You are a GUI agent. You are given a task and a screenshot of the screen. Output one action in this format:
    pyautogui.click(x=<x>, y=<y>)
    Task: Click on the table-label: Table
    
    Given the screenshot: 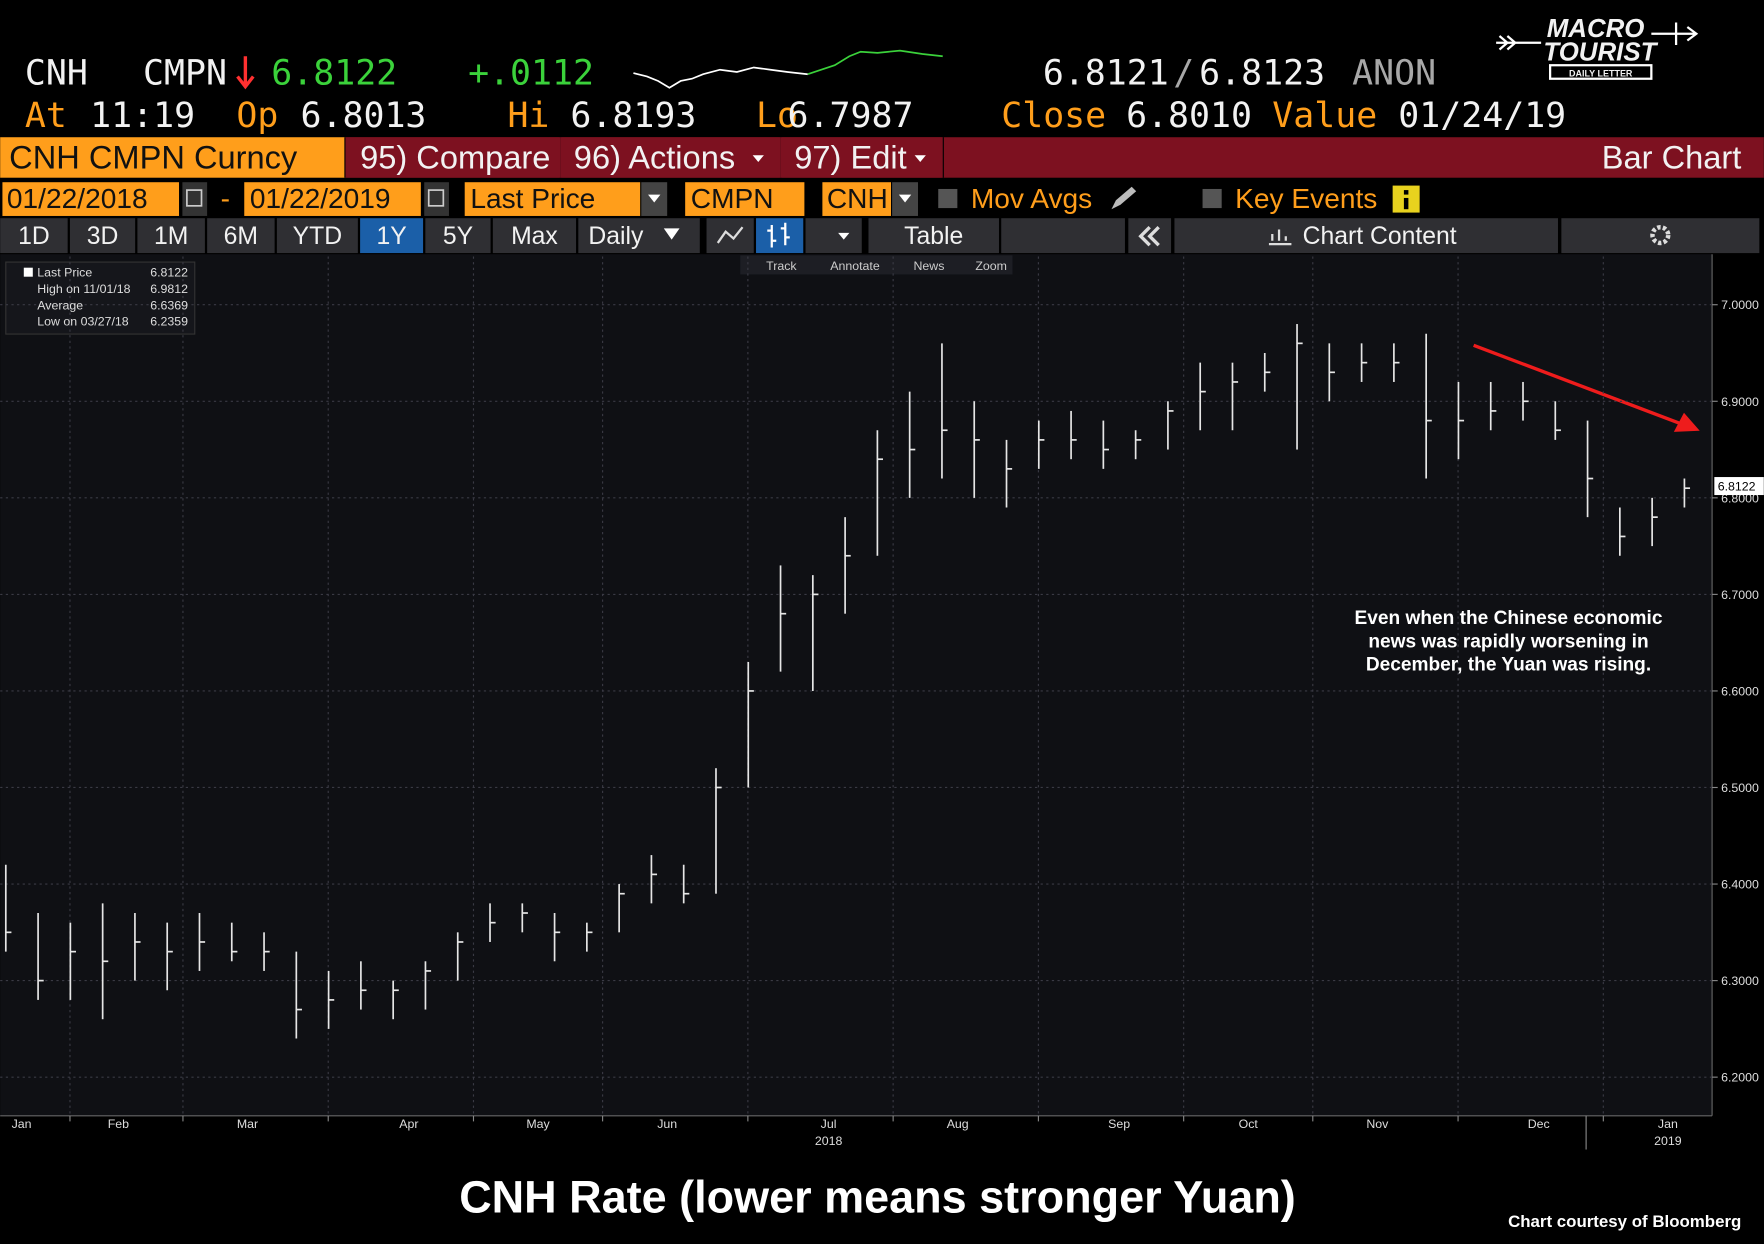 What is the action you would take?
    pyautogui.click(x=933, y=236)
    